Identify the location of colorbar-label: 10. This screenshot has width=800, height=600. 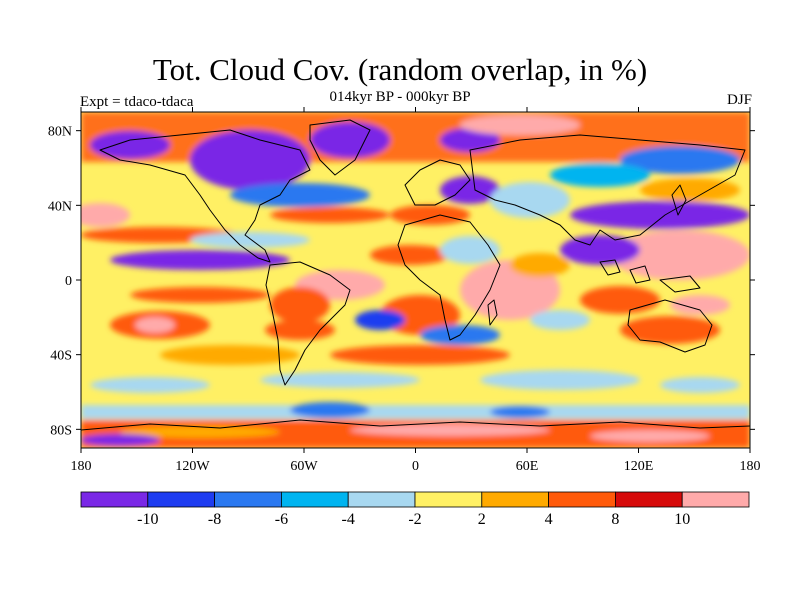
(682, 519).